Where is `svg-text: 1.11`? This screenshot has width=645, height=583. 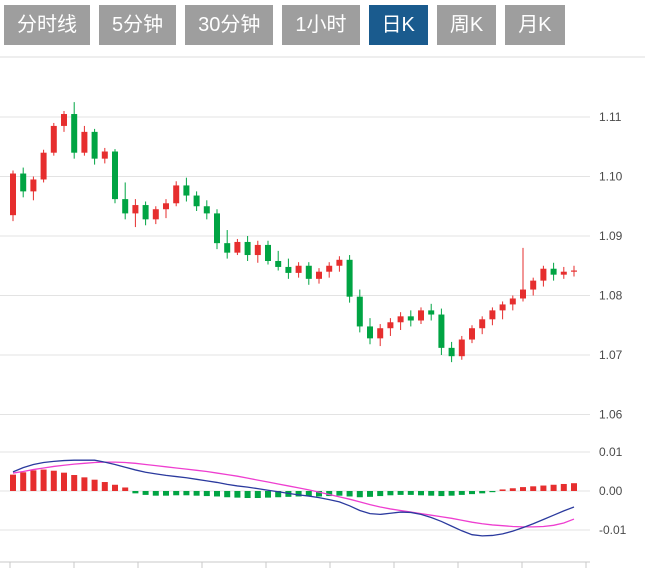 svg-text: 1.11 is located at coordinates (610, 117).